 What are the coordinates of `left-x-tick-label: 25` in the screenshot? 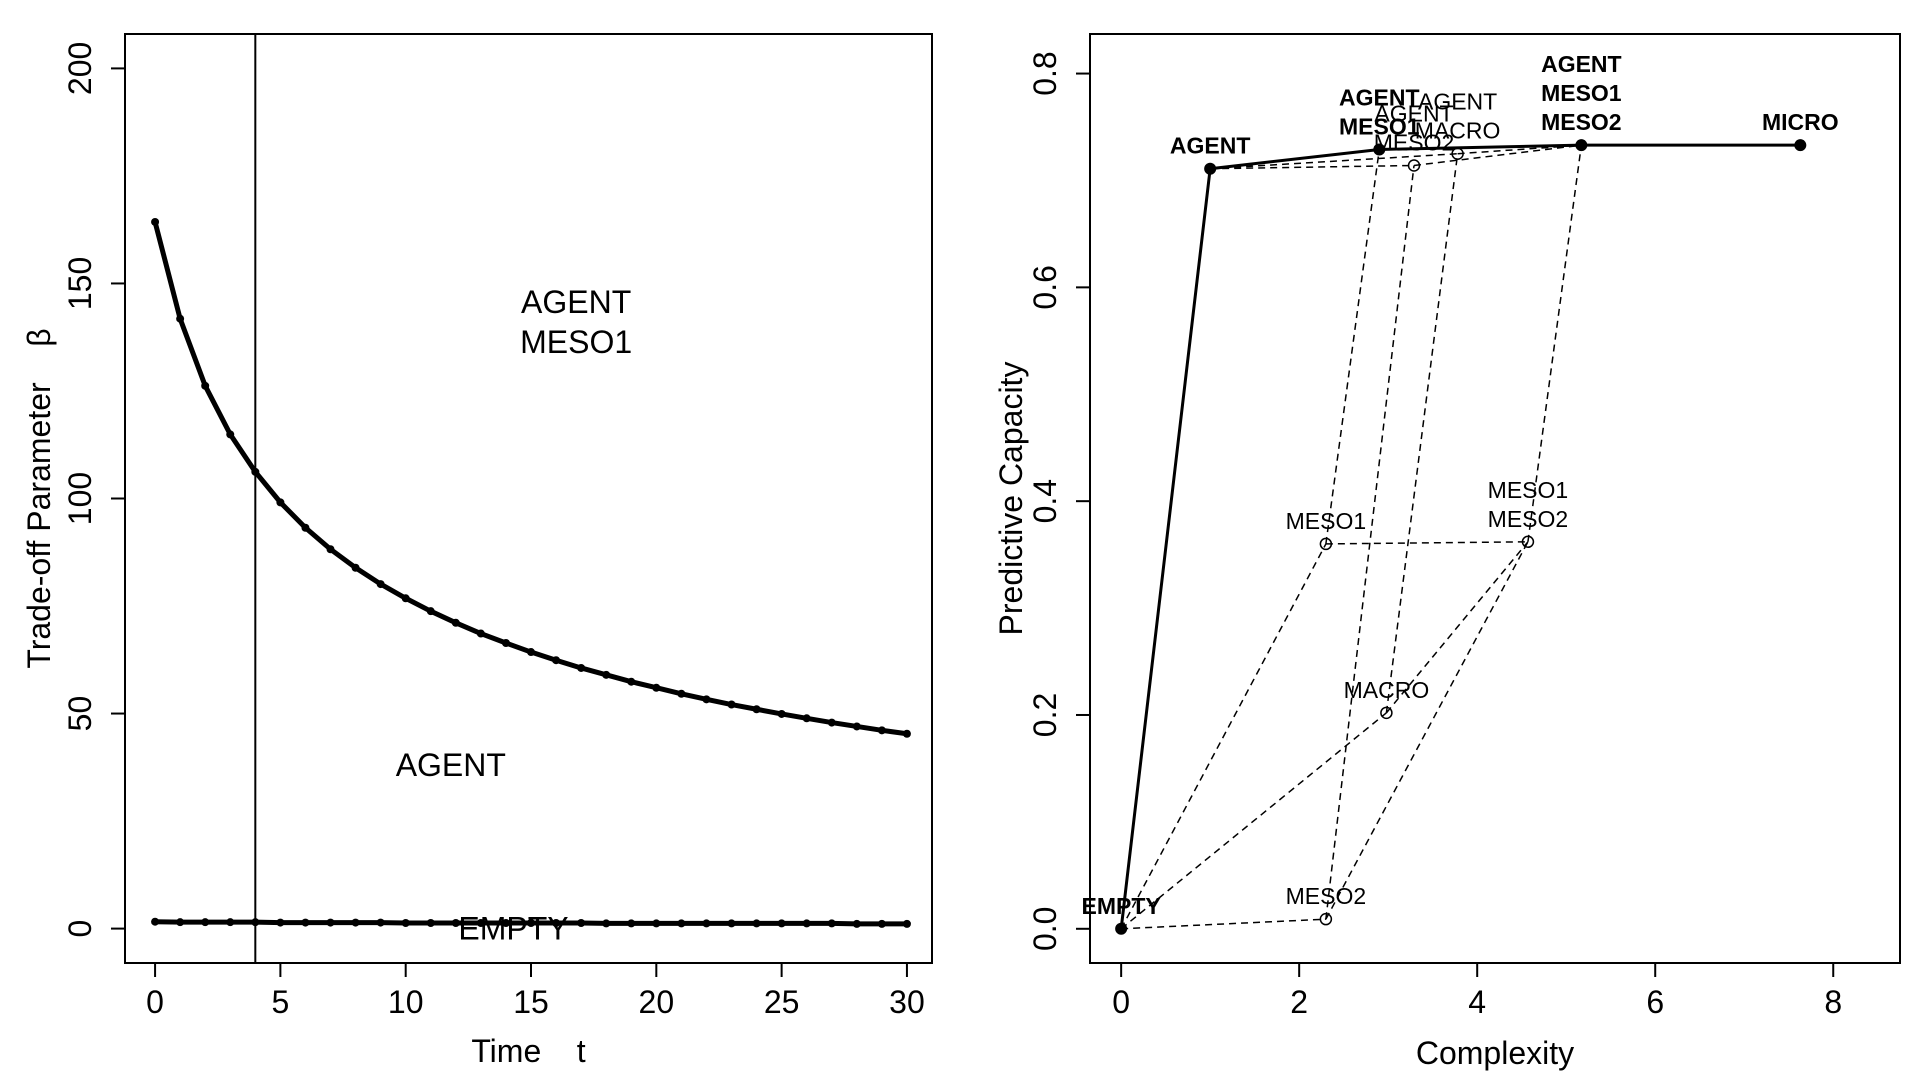 It's located at (782, 1002).